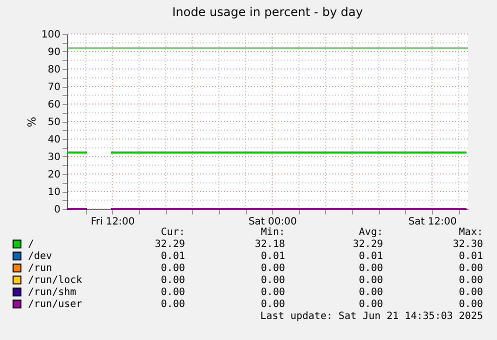 The width and height of the screenshot is (497, 340). What do you see at coordinates (54, 87) in the screenshot?
I see `y-tick-label: 70` at bounding box center [54, 87].